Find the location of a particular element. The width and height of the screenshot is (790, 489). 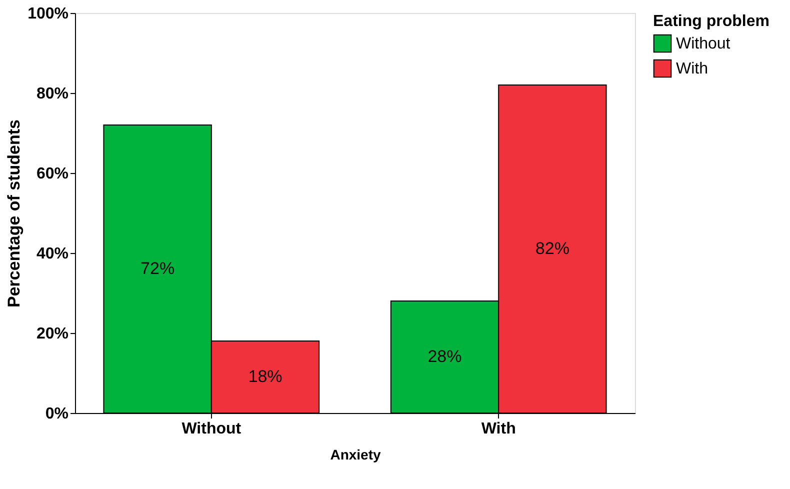

y-tick-label: 20% is located at coordinates (52, 334).